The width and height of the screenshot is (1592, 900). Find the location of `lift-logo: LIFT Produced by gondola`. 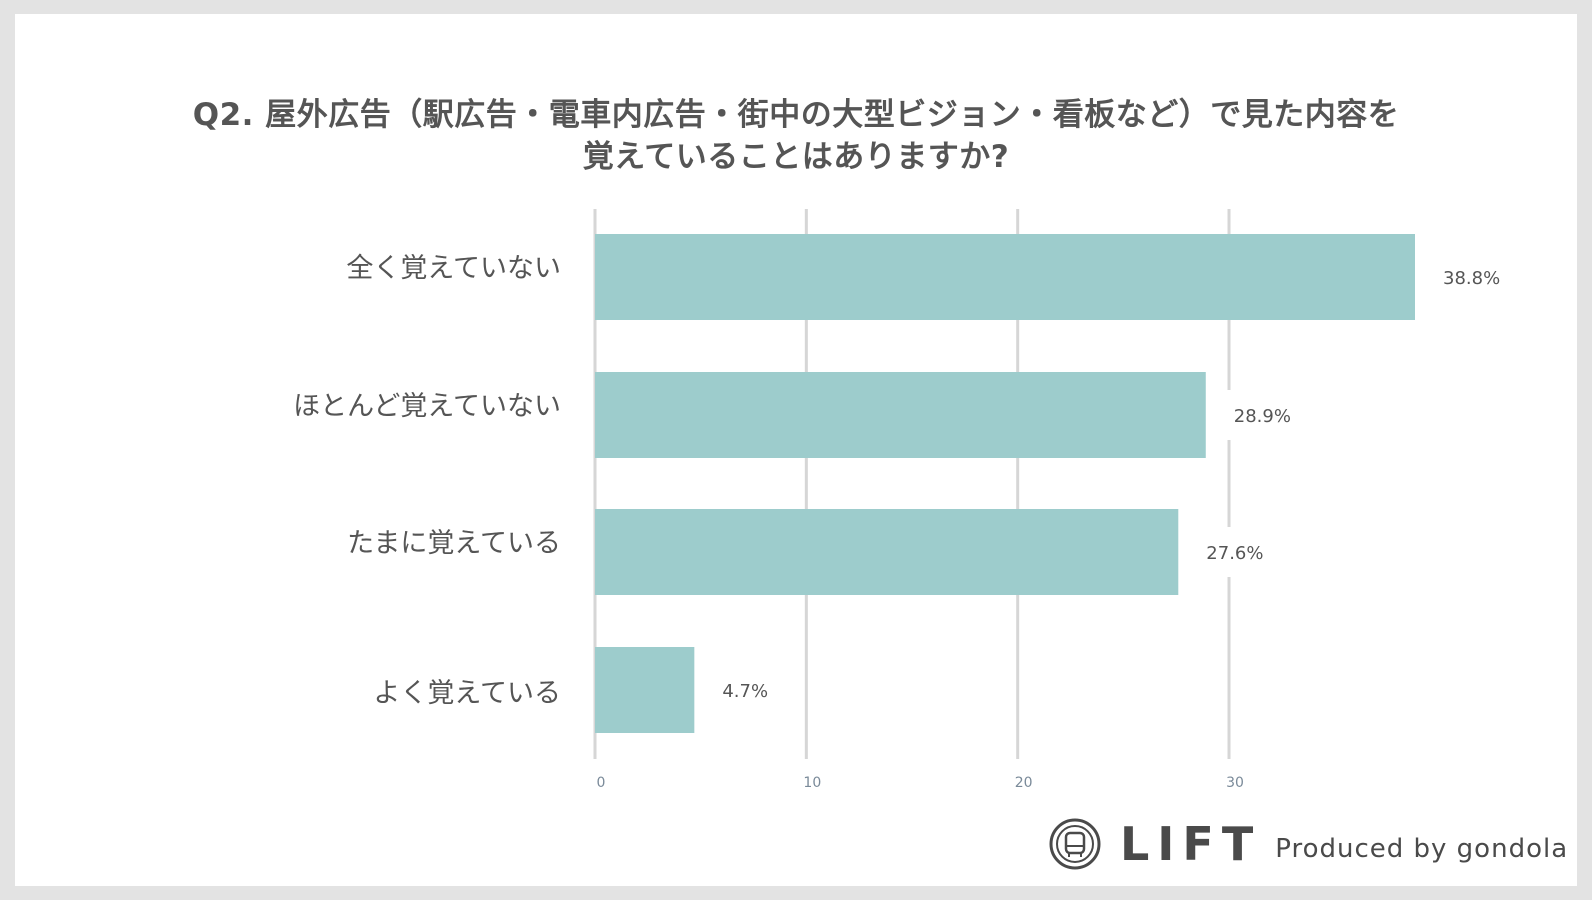

lift-logo: LIFT Produced by gondola is located at coordinates (1308, 844).